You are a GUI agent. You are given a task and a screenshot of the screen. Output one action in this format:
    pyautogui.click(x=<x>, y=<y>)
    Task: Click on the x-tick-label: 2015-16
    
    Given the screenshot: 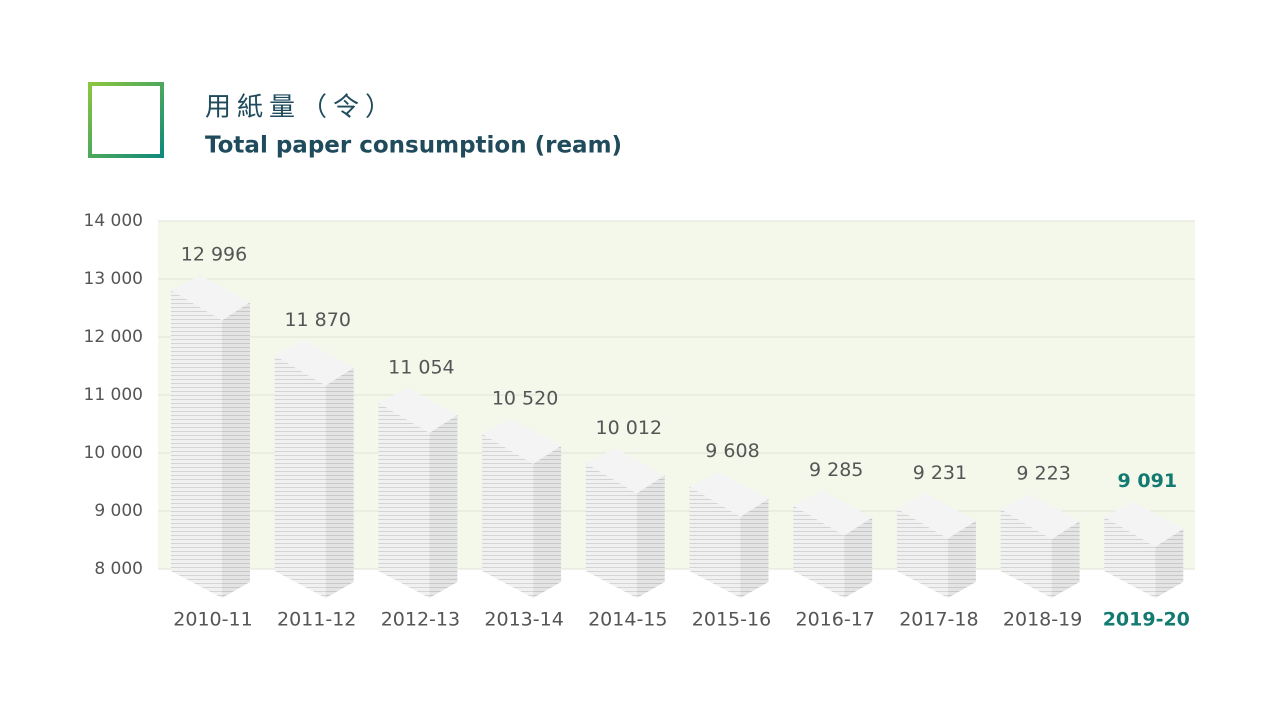 What is the action you would take?
    pyautogui.click(x=731, y=620)
    